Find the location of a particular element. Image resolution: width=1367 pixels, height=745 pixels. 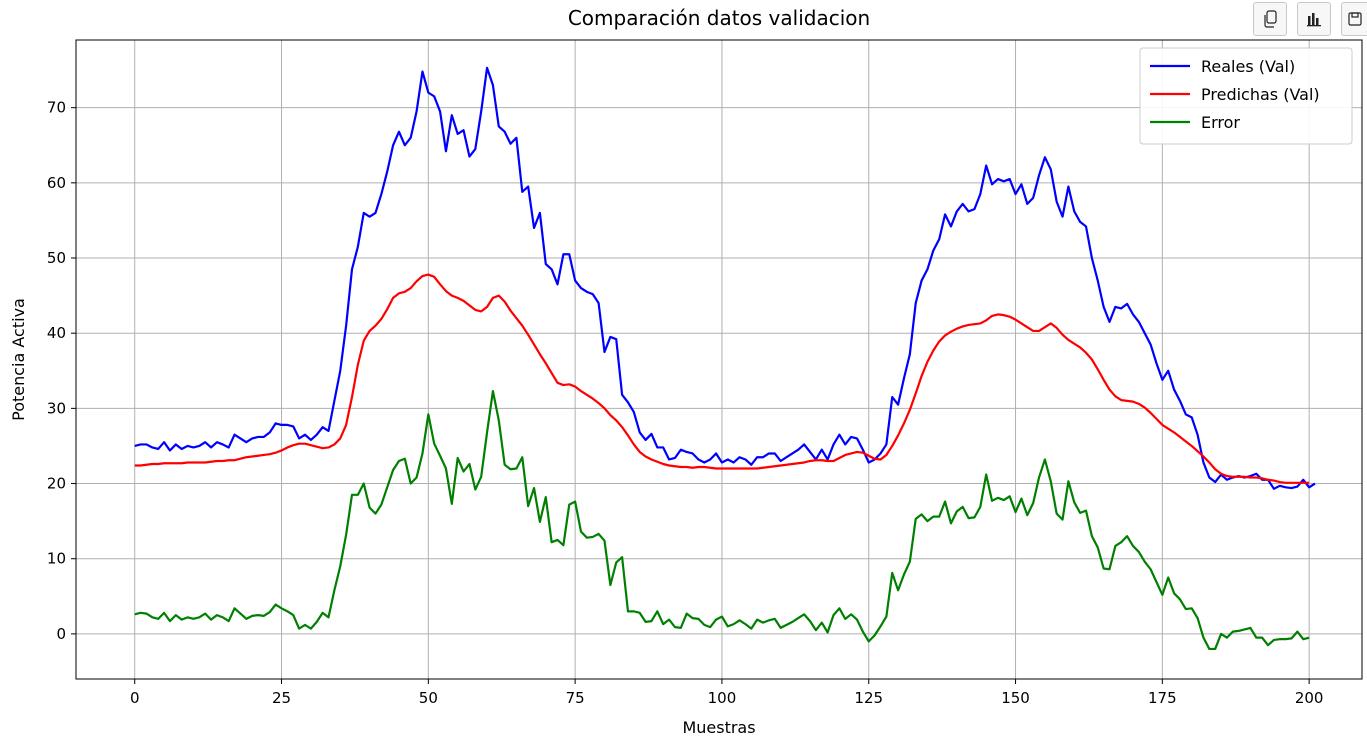

x-tick-label: 25 is located at coordinates (281, 698).